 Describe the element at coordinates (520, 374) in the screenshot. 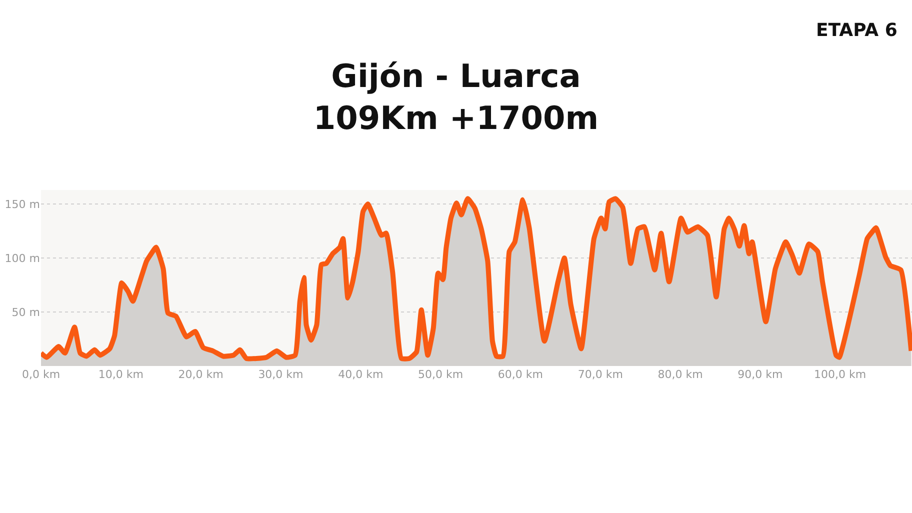

I see `x-tick-label: 60,0 km` at that location.